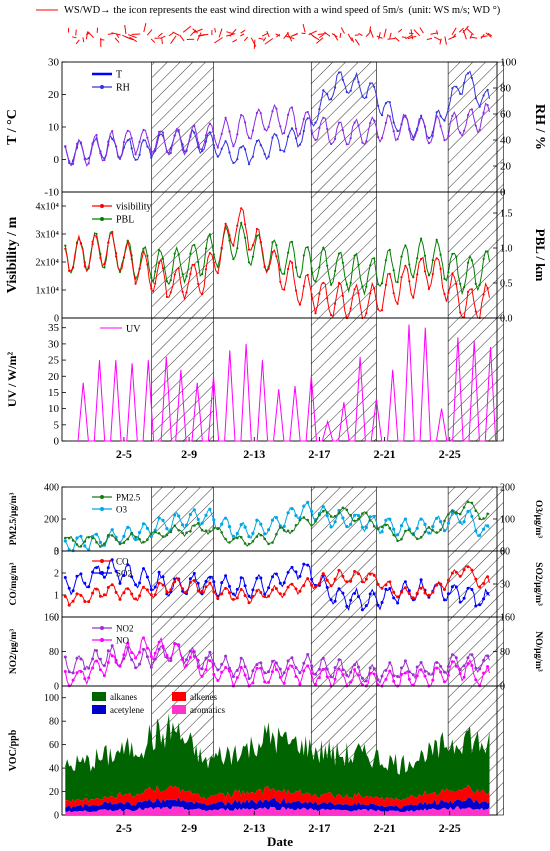 This screenshot has height=851, width=550. I want to click on y-axis-label-right: RH / %, so click(539, 127).